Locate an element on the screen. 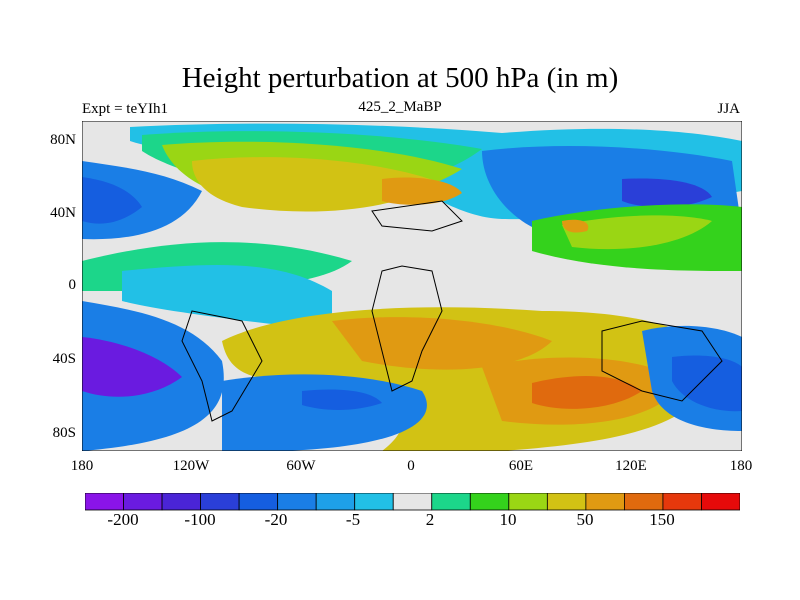 The image size is (800, 600). colorbar-label-4: -5 is located at coordinates (353, 519).